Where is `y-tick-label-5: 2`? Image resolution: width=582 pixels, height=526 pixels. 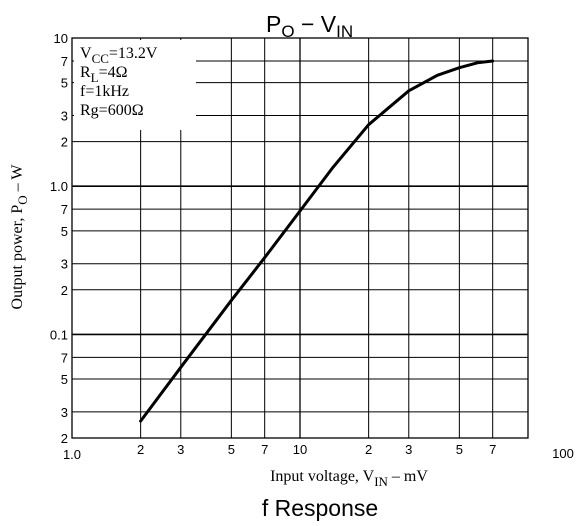
y-tick-label-5: 2 is located at coordinates (64, 290).